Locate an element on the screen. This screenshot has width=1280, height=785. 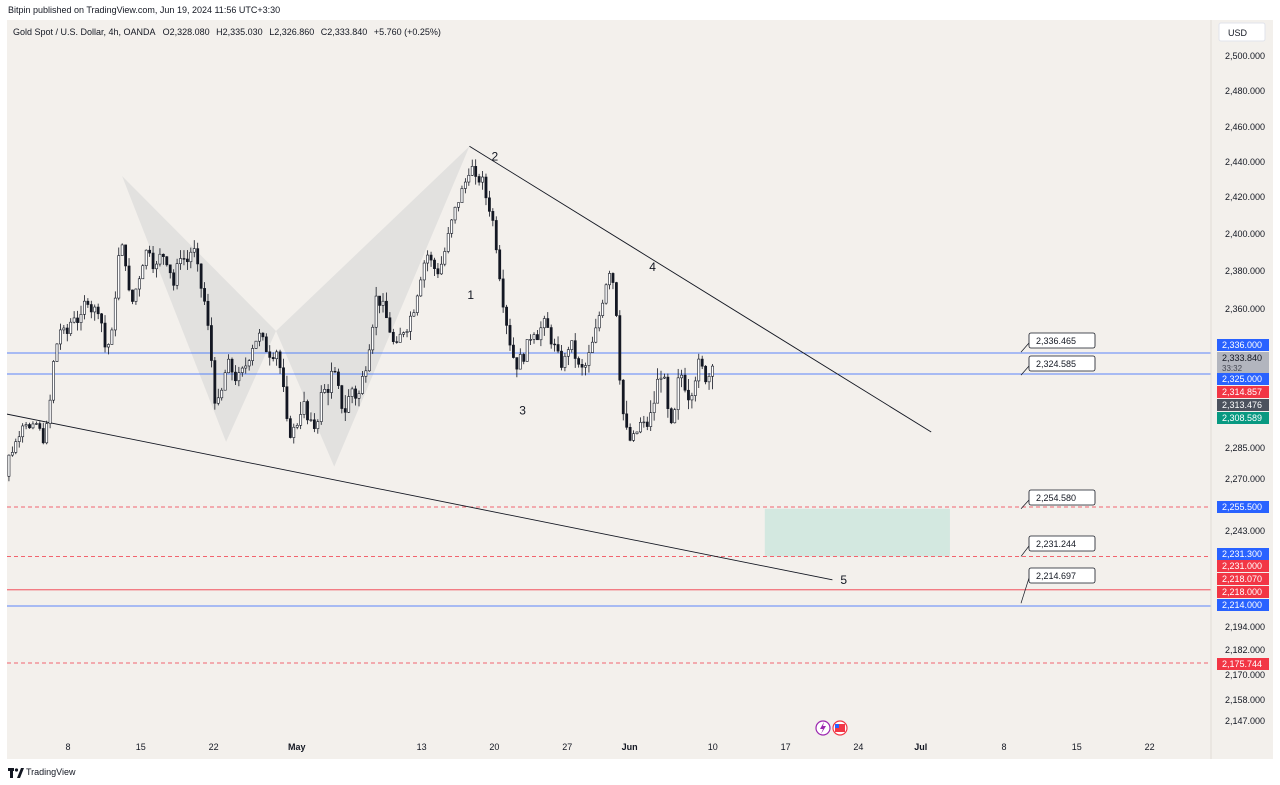
footer: TradingView is located at coordinates (640, 772).